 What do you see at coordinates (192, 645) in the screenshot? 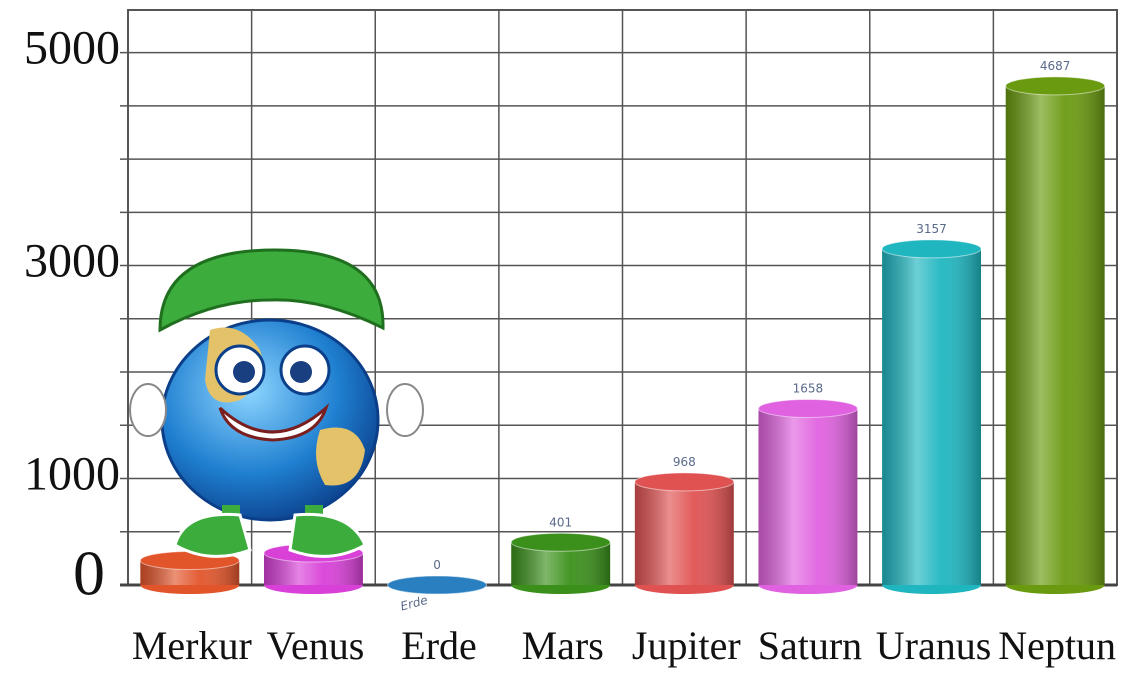
I see `x-tick-label: Merkur` at bounding box center [192, 645].